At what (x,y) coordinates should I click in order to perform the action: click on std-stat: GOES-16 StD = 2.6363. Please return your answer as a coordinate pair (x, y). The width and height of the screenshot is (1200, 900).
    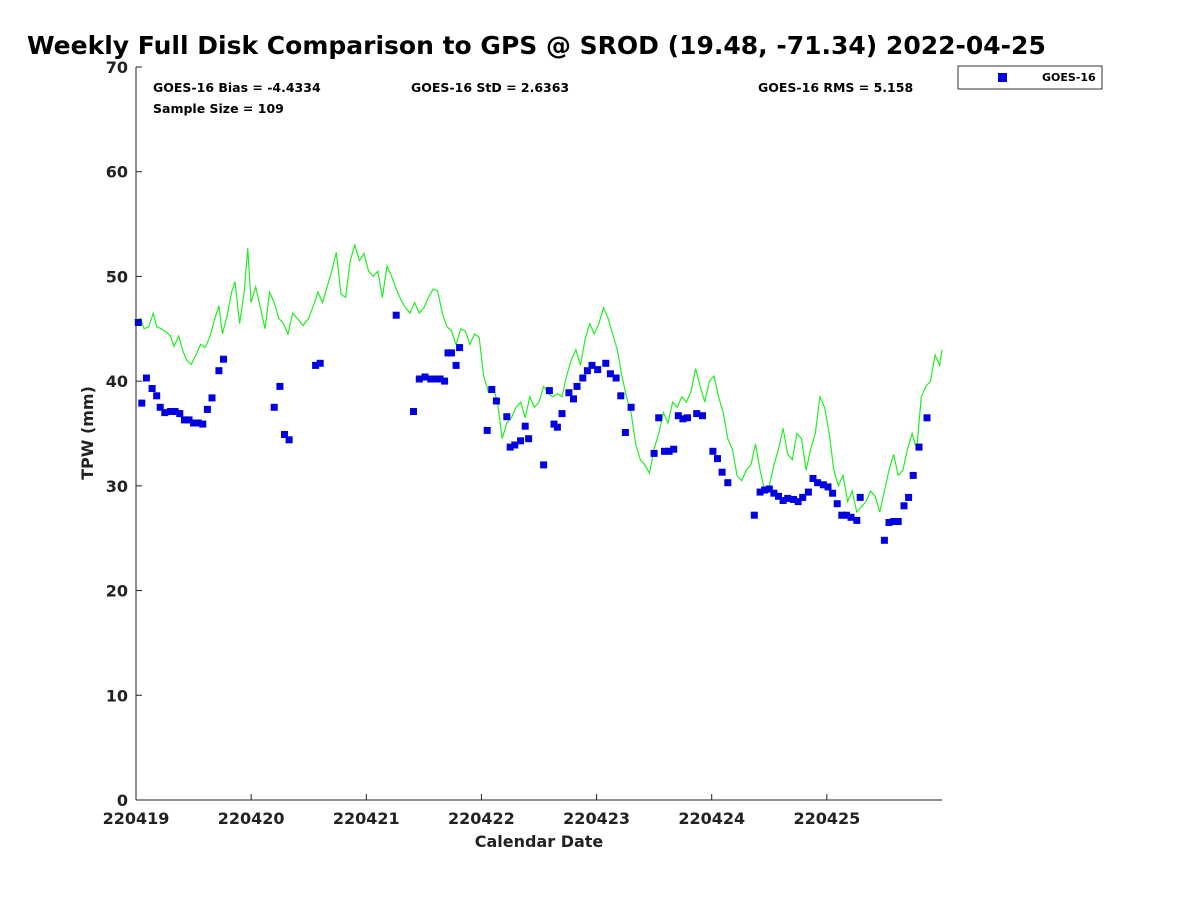
    Looking at the image, I should click on (490, 87).